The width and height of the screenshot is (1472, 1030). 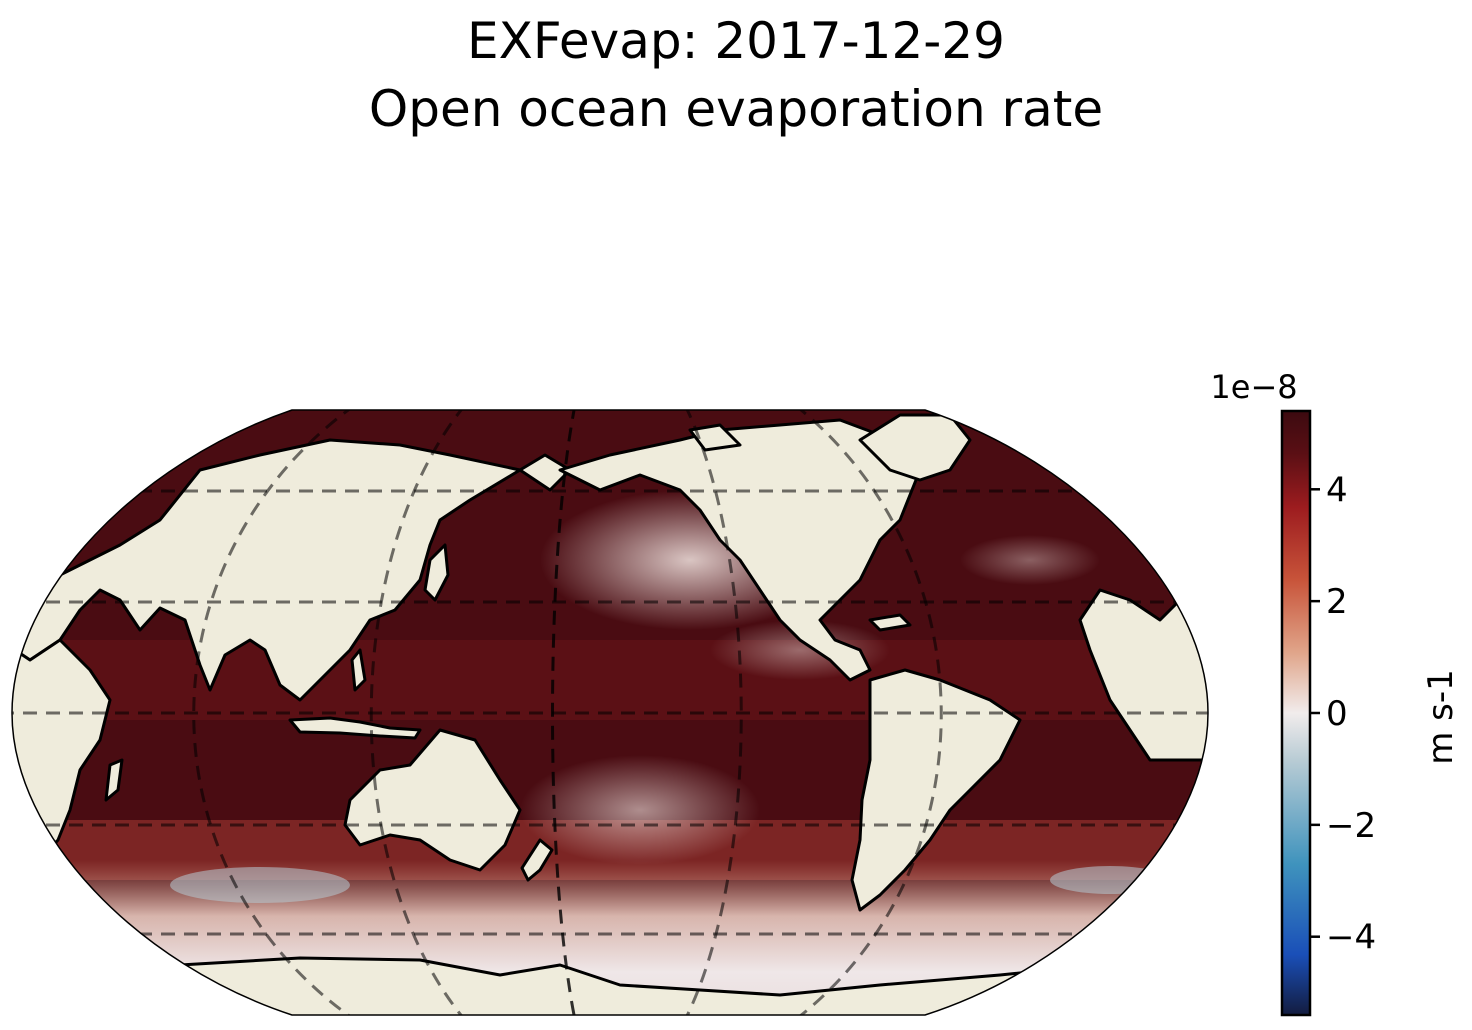 What do you see at coordinates (1296, 713) in the screenshot?
I see `colorbar-gradient` at bounding box center [1296, 713].